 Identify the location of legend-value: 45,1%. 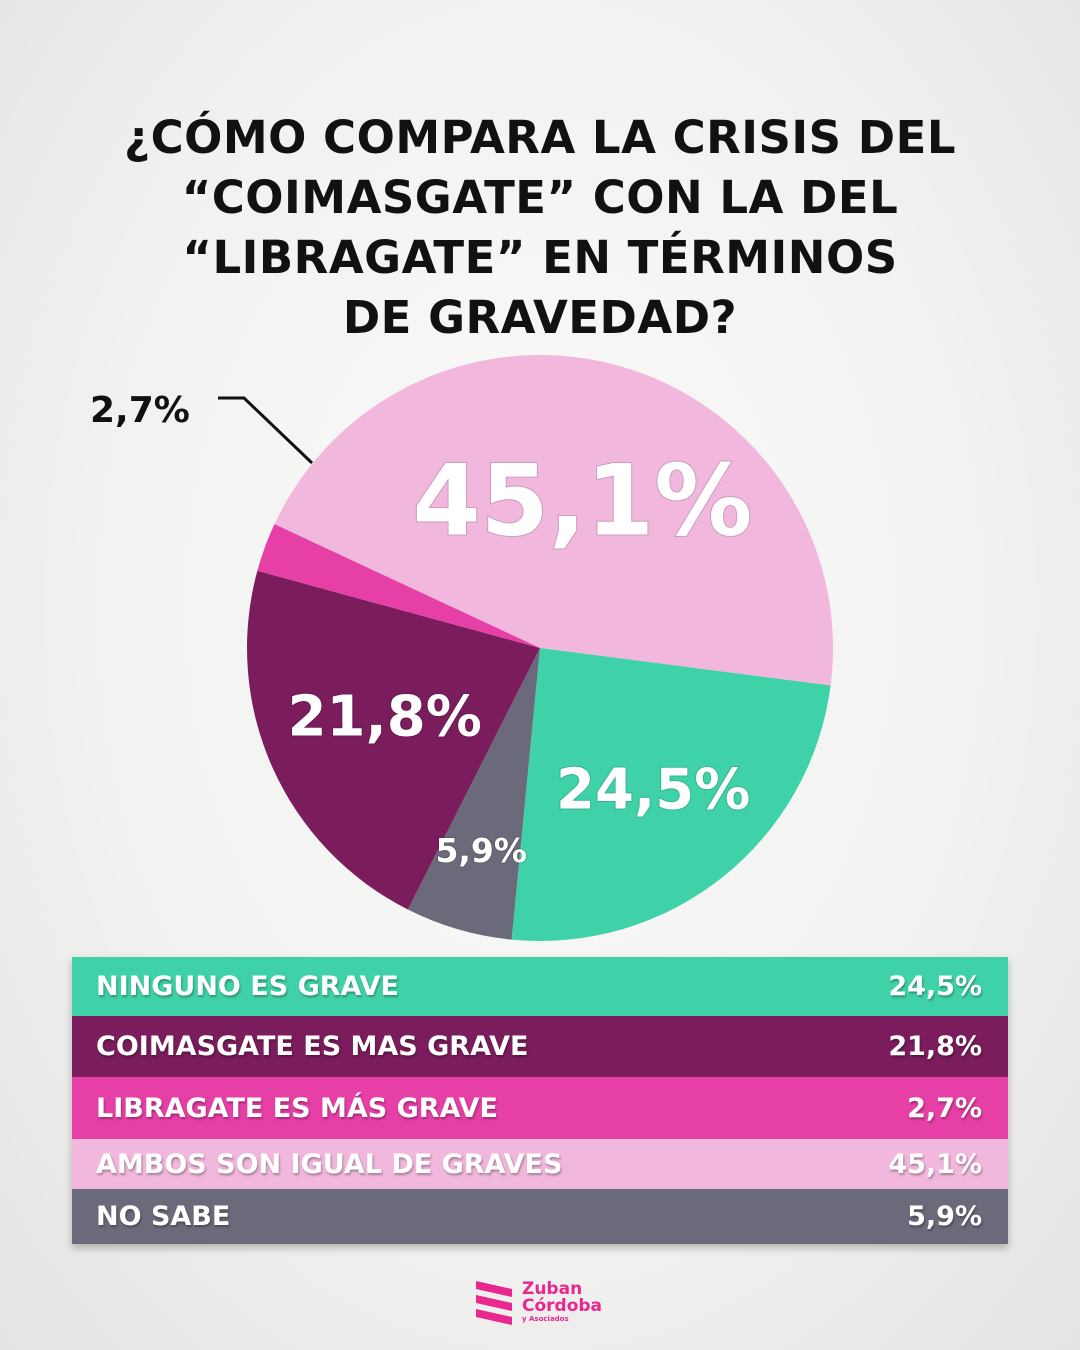
(935, 1164).